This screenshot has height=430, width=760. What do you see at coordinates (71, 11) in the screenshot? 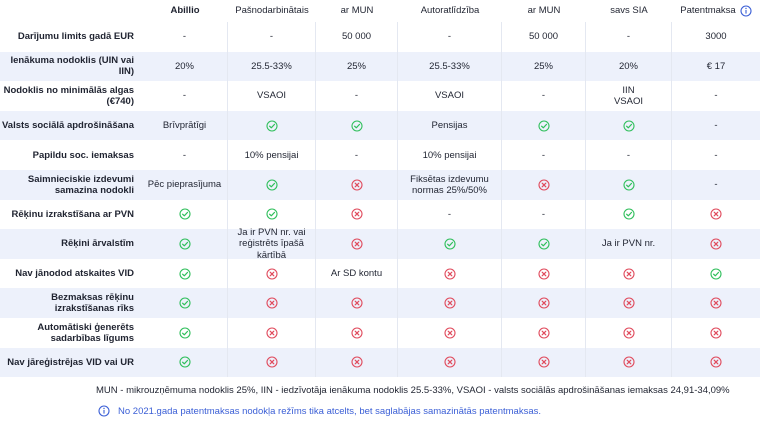
I see `header-empty` at bounding box center [71, 11].